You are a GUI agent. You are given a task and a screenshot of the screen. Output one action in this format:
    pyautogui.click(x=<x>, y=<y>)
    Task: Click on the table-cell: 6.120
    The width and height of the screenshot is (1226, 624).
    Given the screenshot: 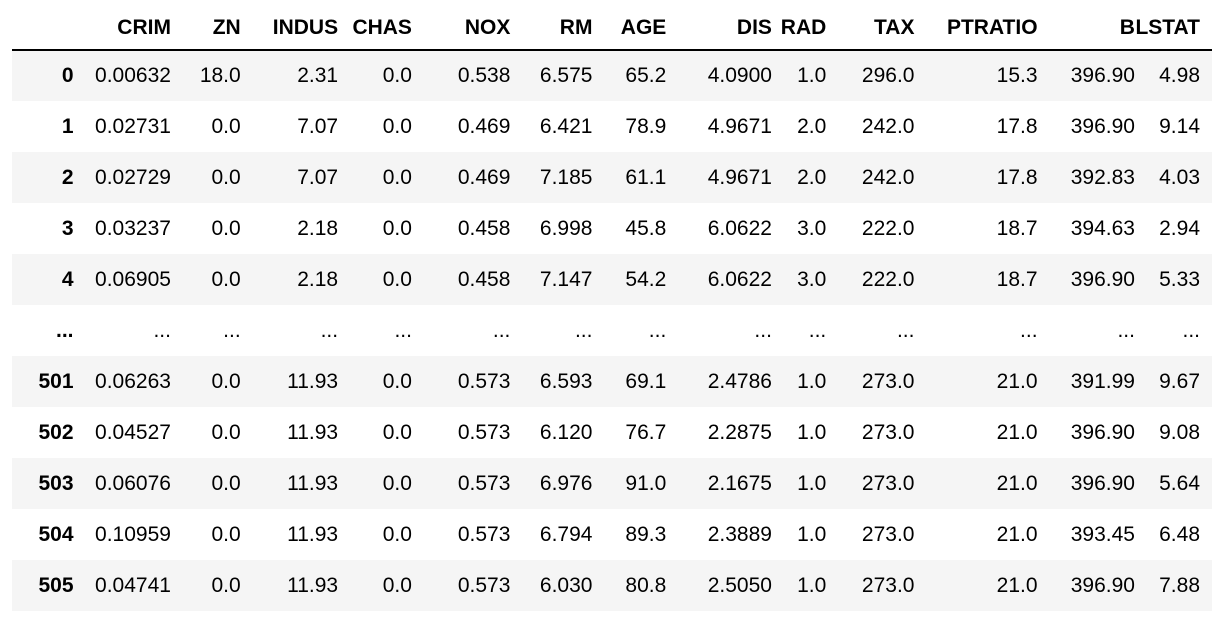 What is the action you would take?
    pyautogui.click(x=566, y=432)
    